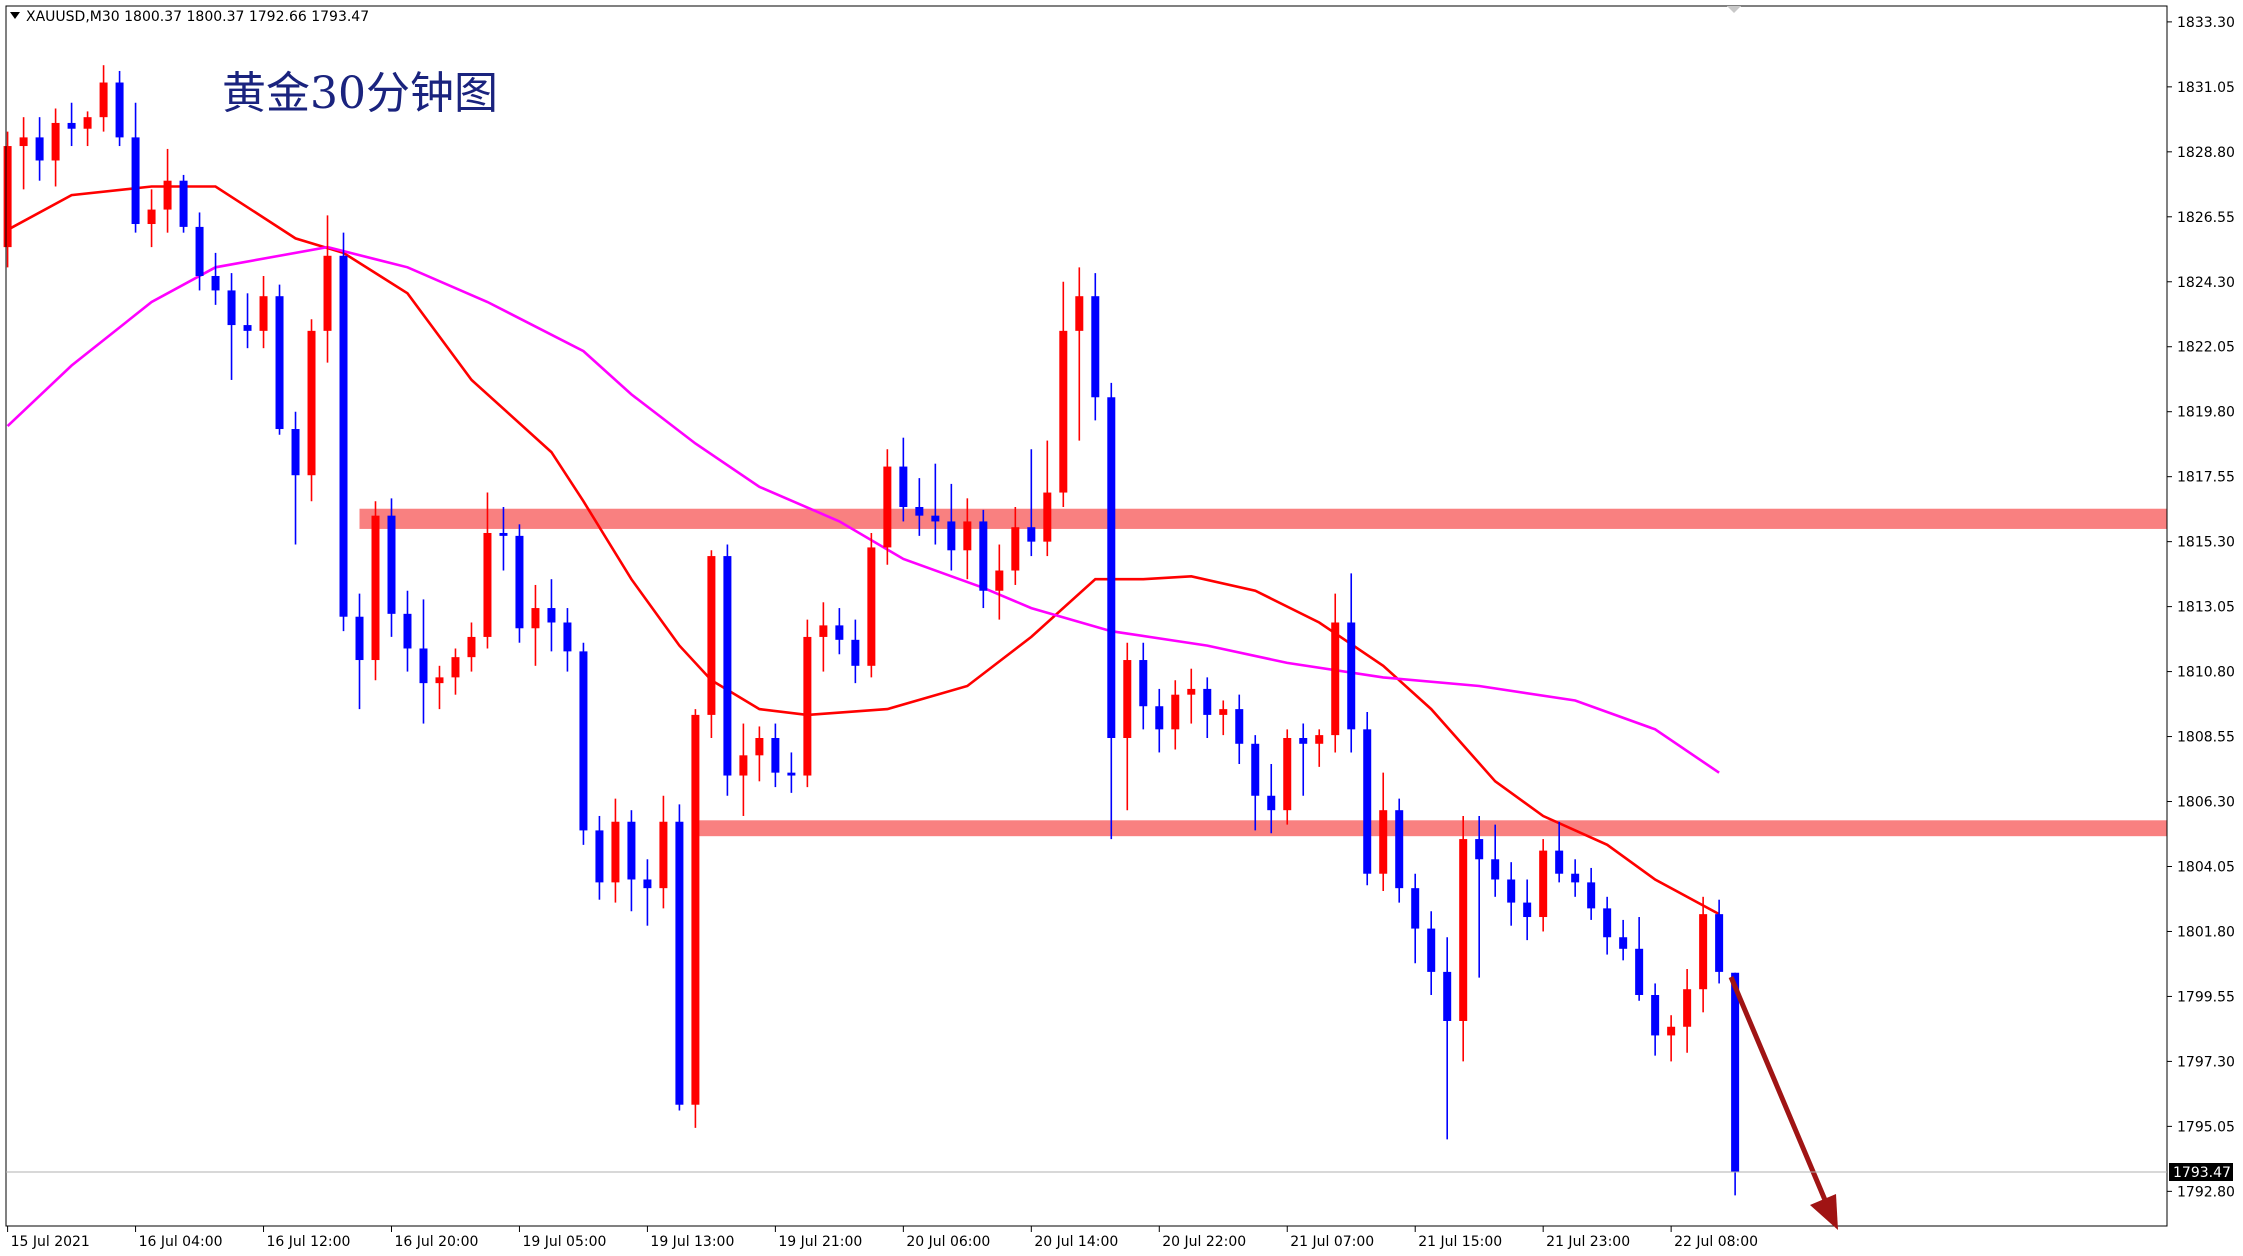 Image resolution: width=2243 pixels, height=1256 pixels. What do you see at coordinates (2202, 1173) in the screenshot?
I see `price-label: 1793.47` at bounding box center [2202, 1173].